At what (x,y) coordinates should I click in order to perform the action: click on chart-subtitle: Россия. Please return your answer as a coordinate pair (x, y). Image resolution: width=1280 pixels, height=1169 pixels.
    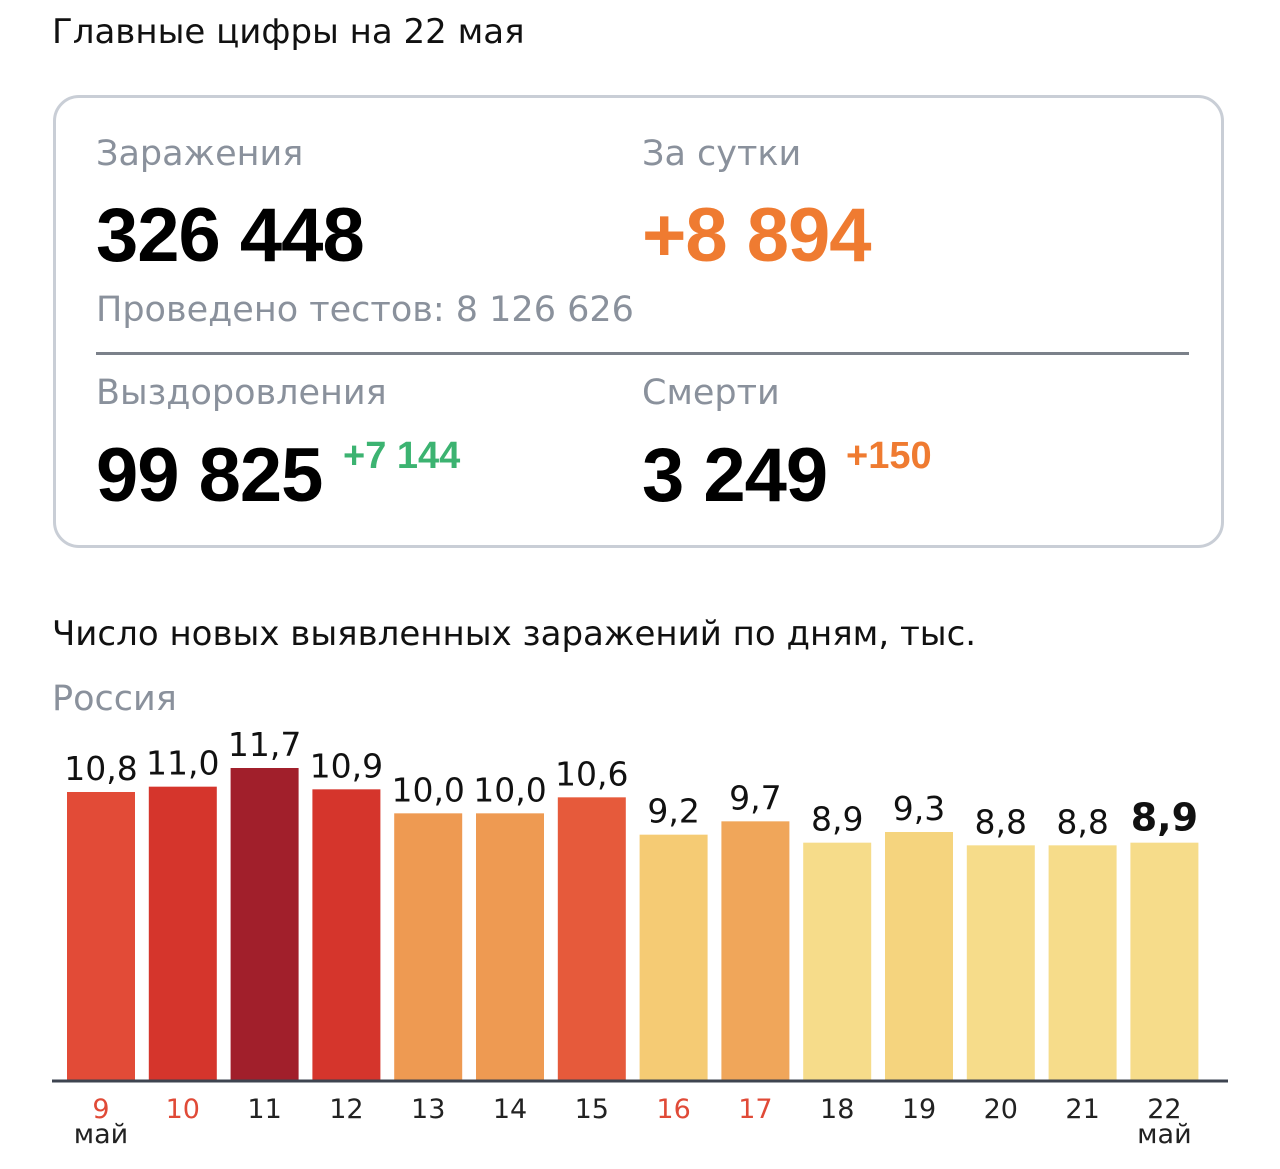
    Looking at the image, I should click on (114, 699).